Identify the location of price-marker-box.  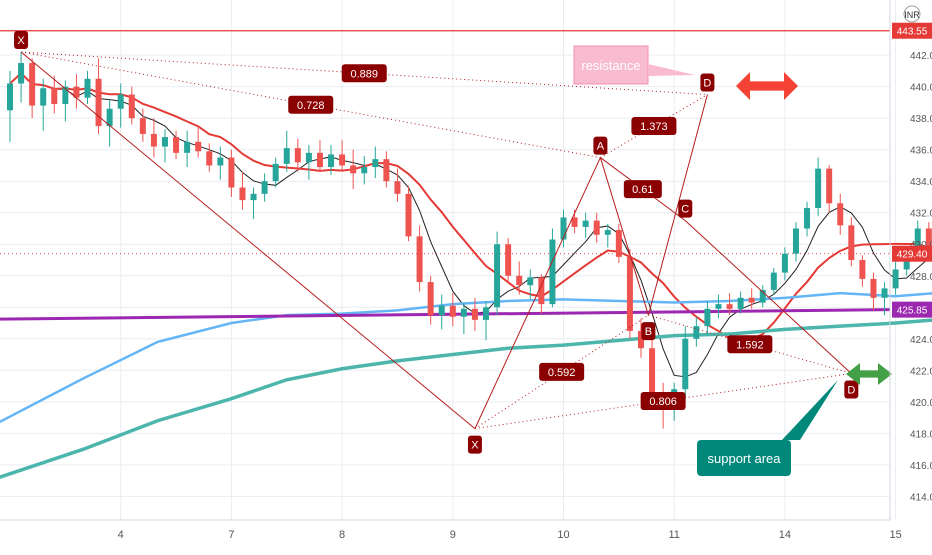
(912, 30).